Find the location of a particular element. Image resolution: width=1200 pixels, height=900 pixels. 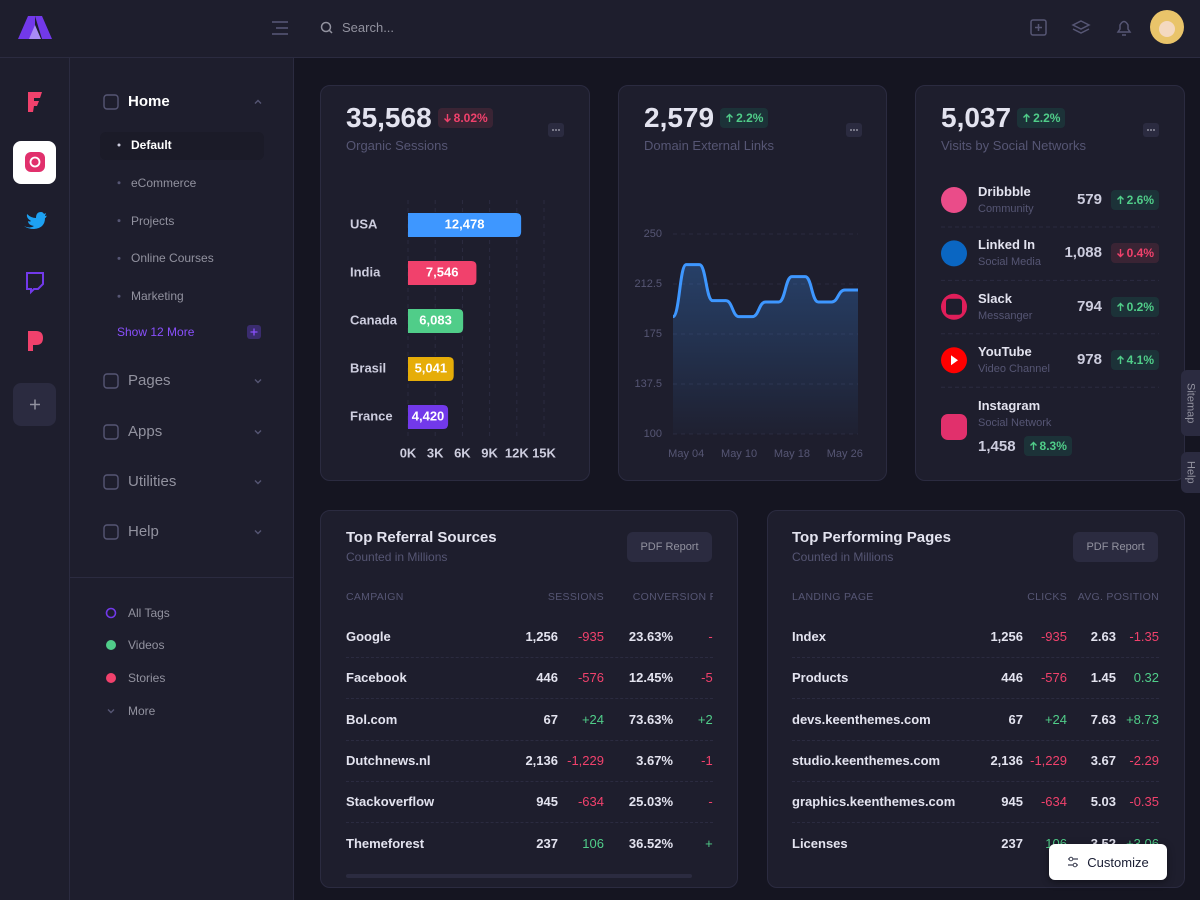

cell-value: 7.63 is located at coordinates (1103, 719).